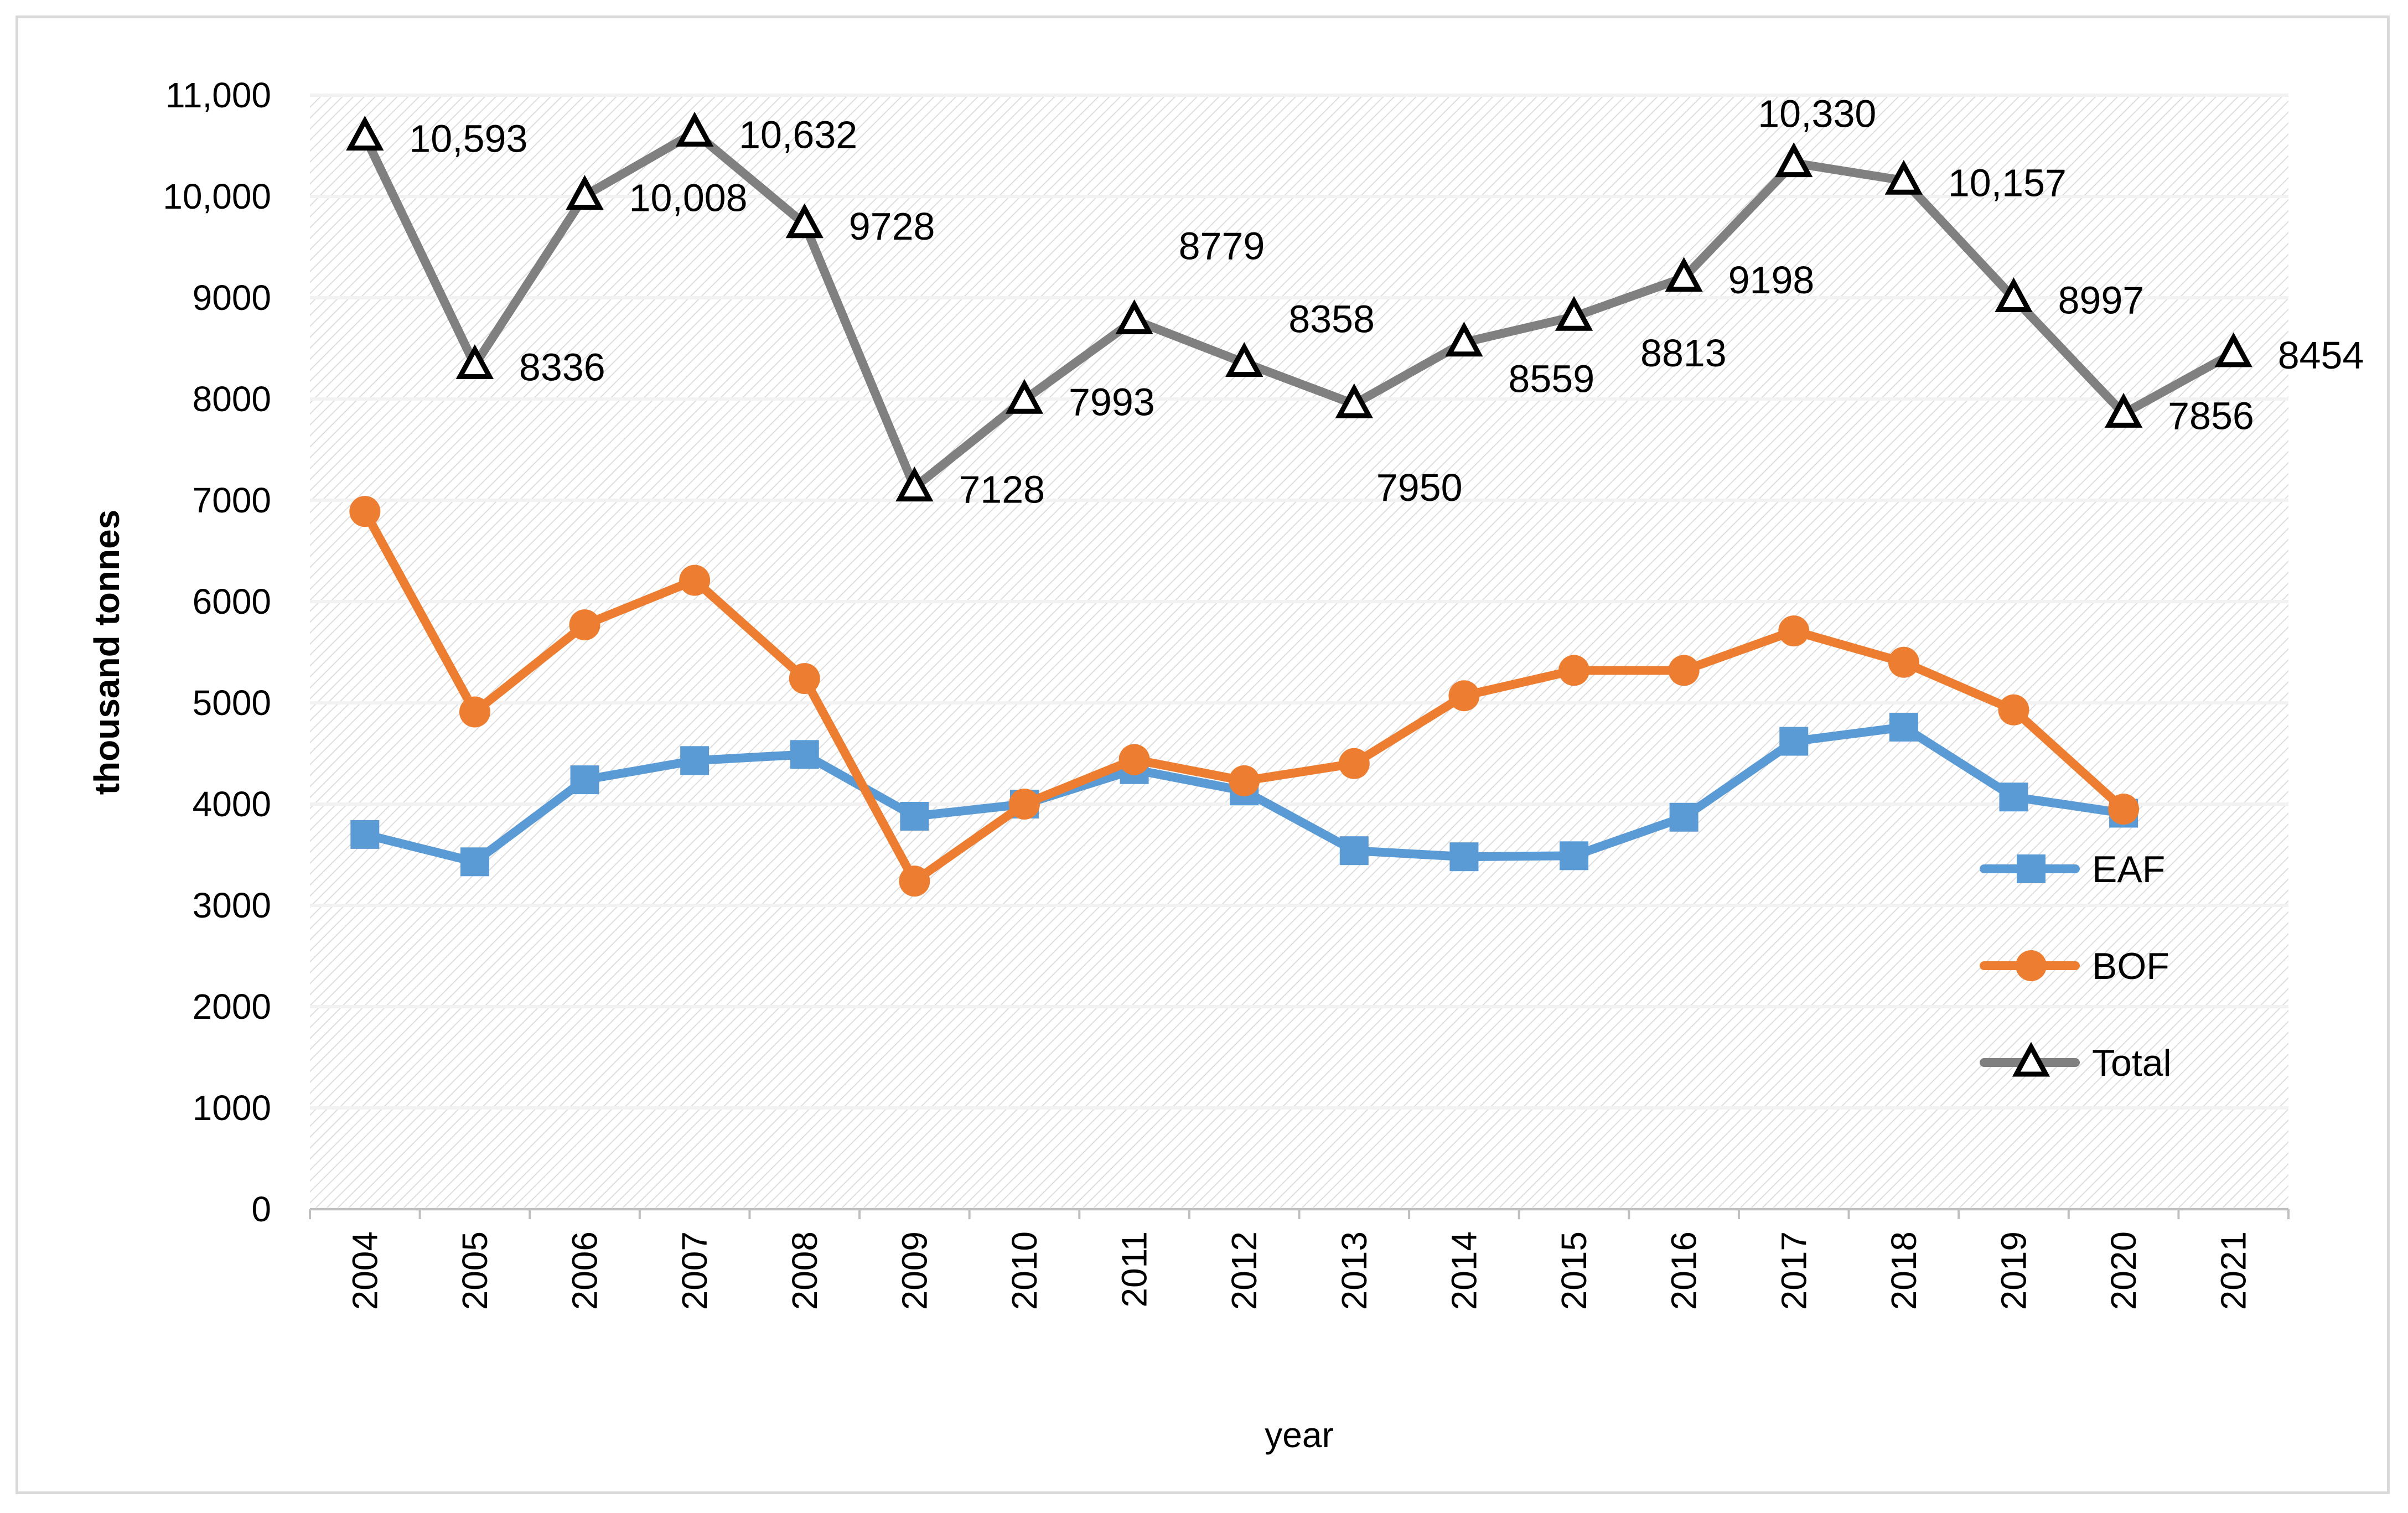 The height and width of the screenshot is (1513, 2408). Describe the element at coordinates (1244, 780) in the screenshot. I see `data-point-bof-2012` at that location.